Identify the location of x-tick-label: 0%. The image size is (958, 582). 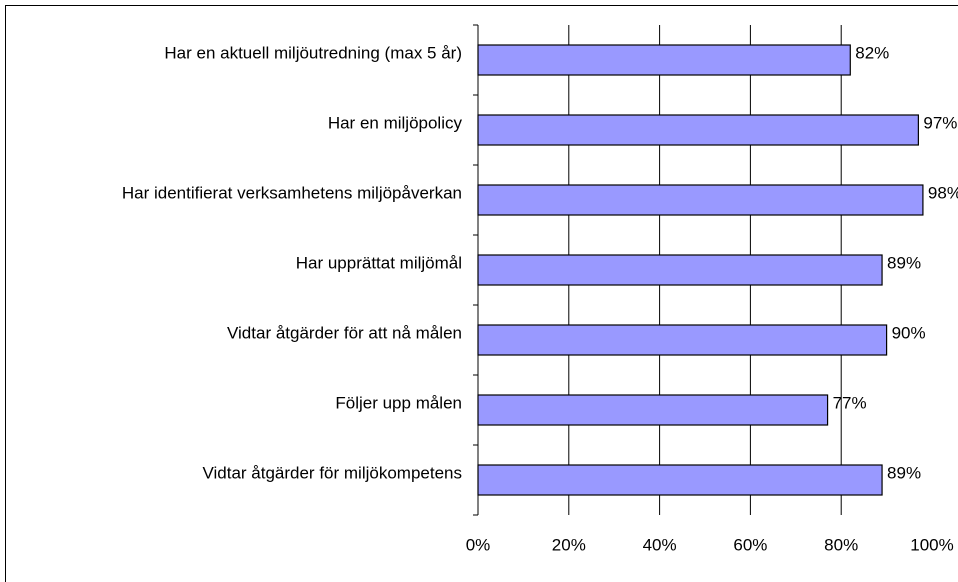
(478, 544).